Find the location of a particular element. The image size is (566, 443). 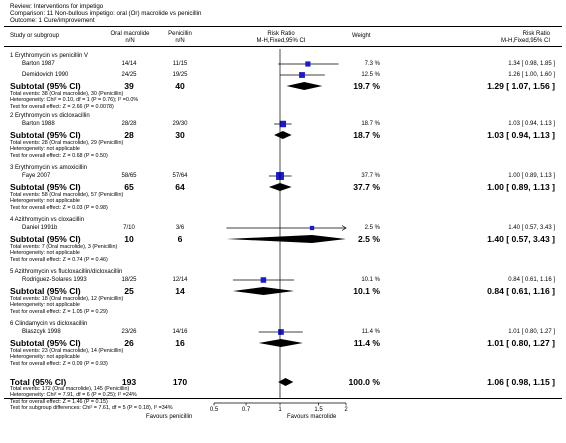

study-ctl-events: 3/6 is located at coordinates (180, 228).